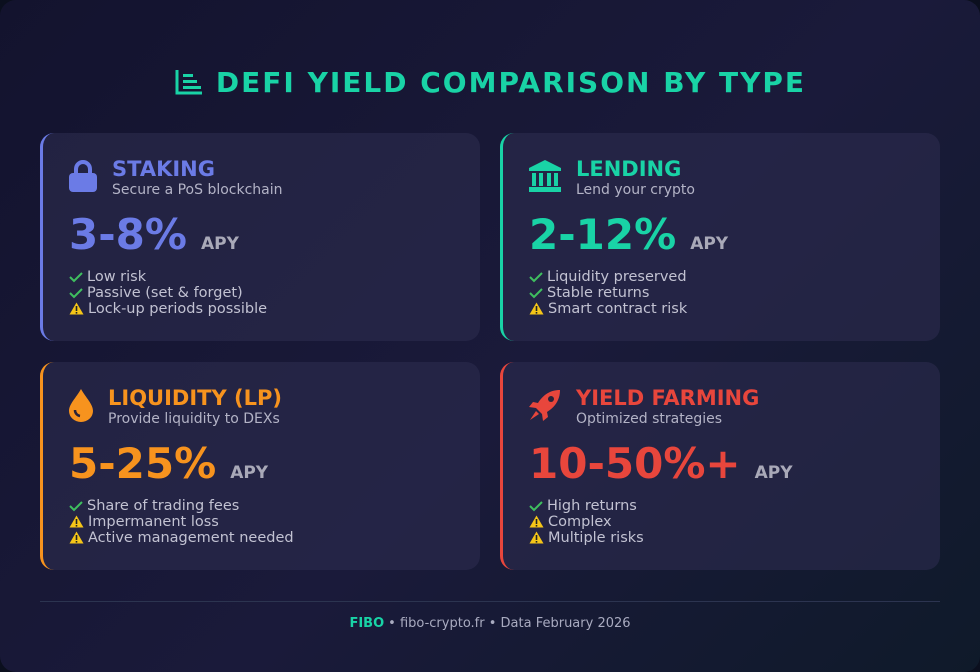 Image resolution: width=980 pixels, height=672 pixels. Describe the element at coordinates (603, 234) in the screenshot. I see `rate: 2-12%` at that location.